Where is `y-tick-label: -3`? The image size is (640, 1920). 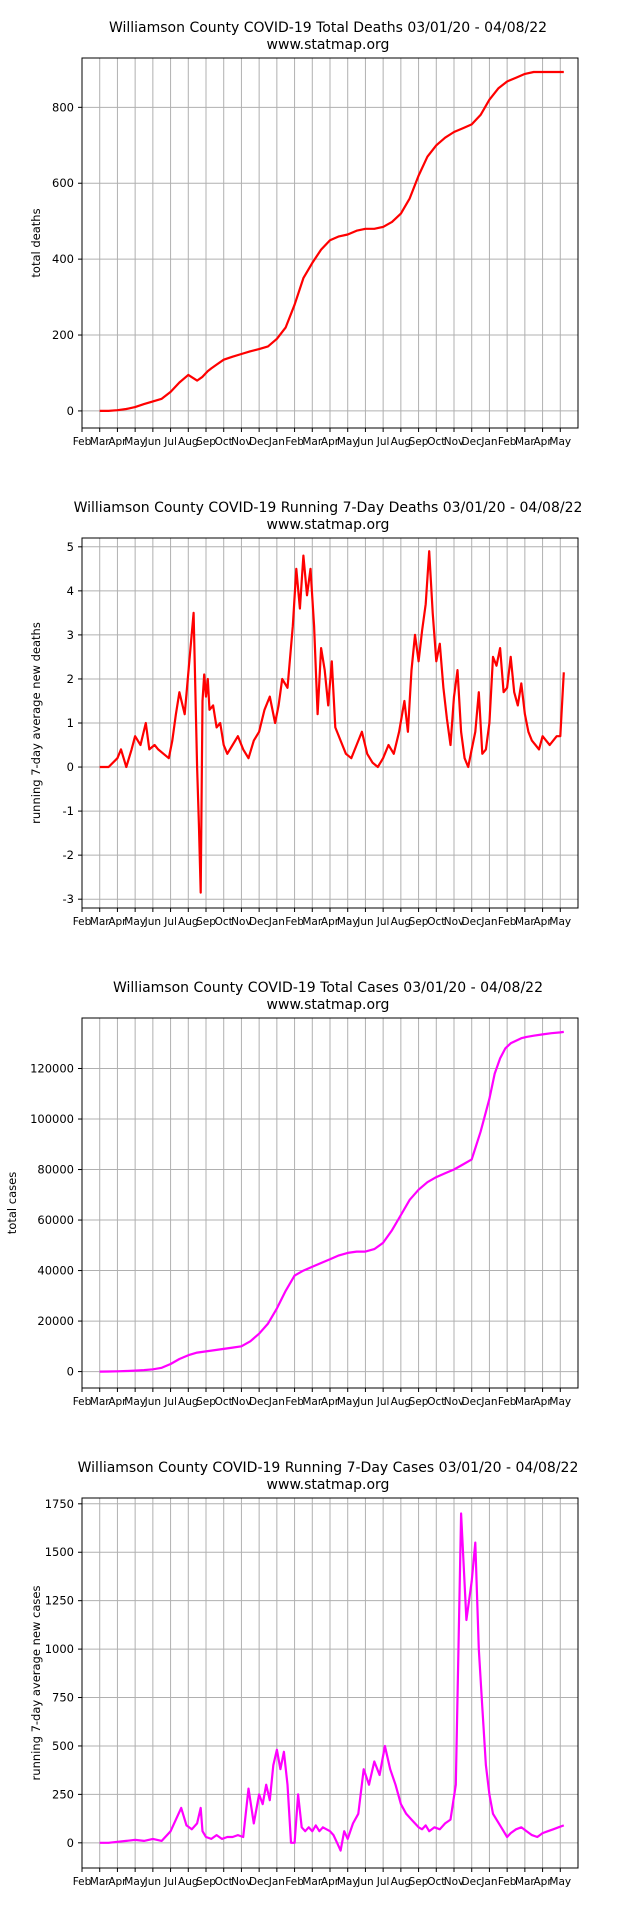
y-tick-label: -3 is located at coordinates (68, 899).